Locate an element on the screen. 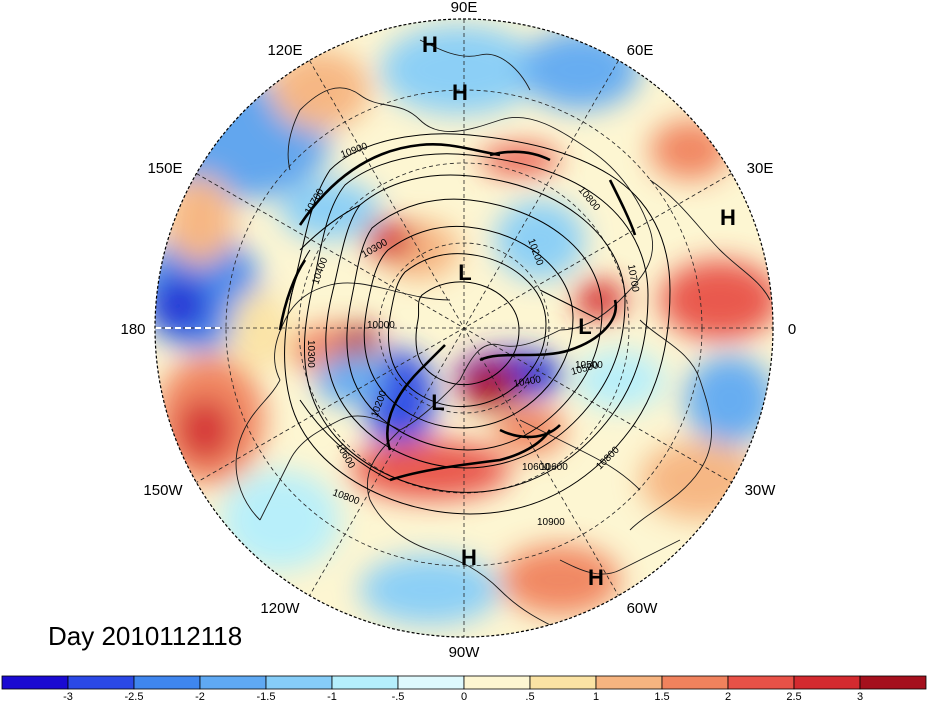  lon-label-90e: 90E is located at coordinates (464, 8).